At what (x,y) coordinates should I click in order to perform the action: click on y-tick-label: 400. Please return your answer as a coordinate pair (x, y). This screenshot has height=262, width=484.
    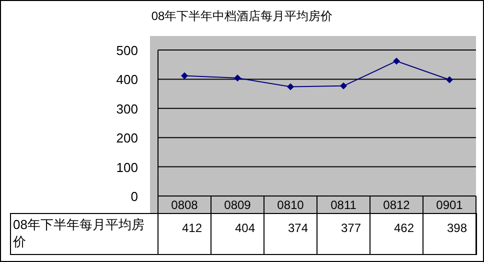
    Looking at the image, I should click on (127, 80).